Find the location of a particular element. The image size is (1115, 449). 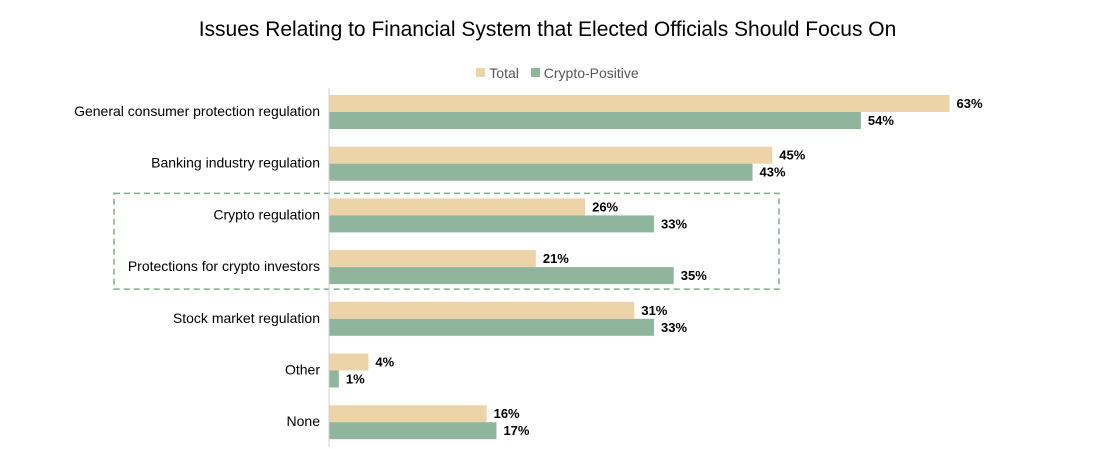

bar-total-other is located at coordinates (349, 362).